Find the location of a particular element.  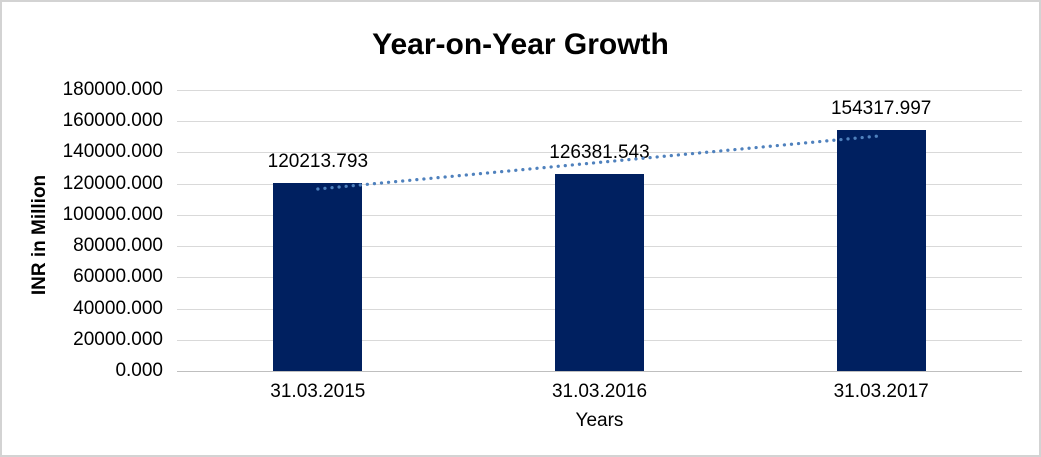

y-axis-tick-label: 160000.000 is located at coordinates (112, 121).